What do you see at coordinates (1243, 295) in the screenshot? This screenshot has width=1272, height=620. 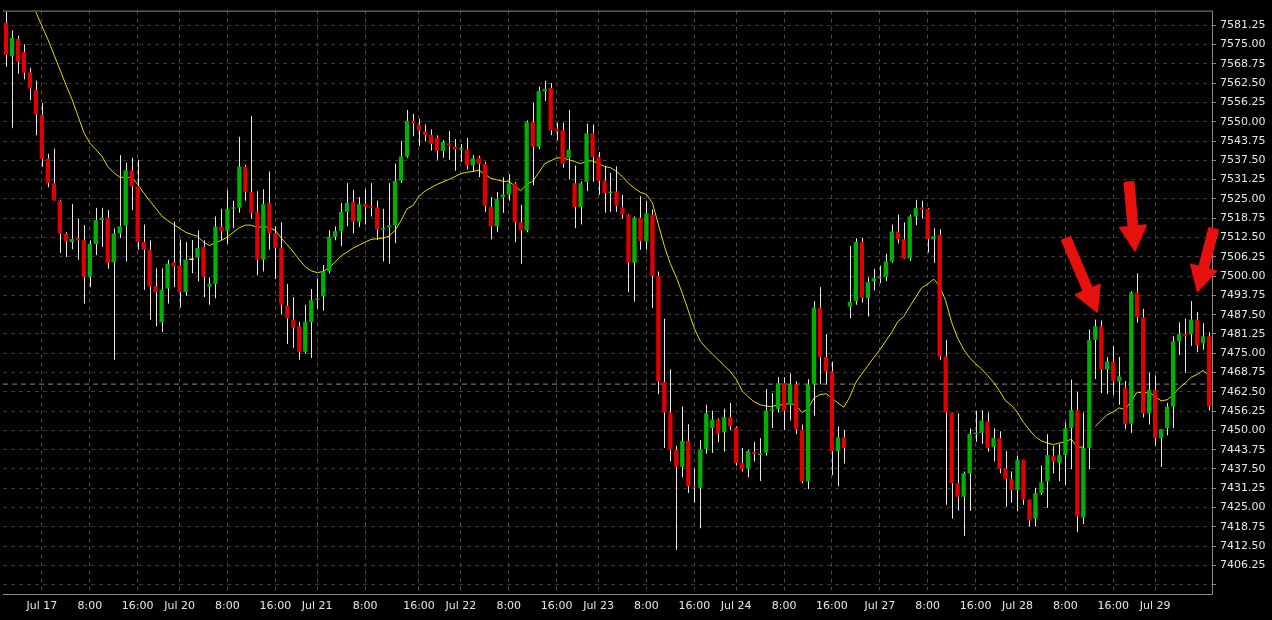 I see `y-tick-label: 7493.75` at bounding box center [1243, 295].